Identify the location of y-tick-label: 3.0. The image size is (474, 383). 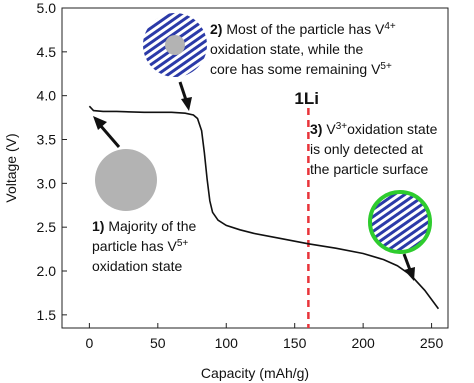
(47, 183).